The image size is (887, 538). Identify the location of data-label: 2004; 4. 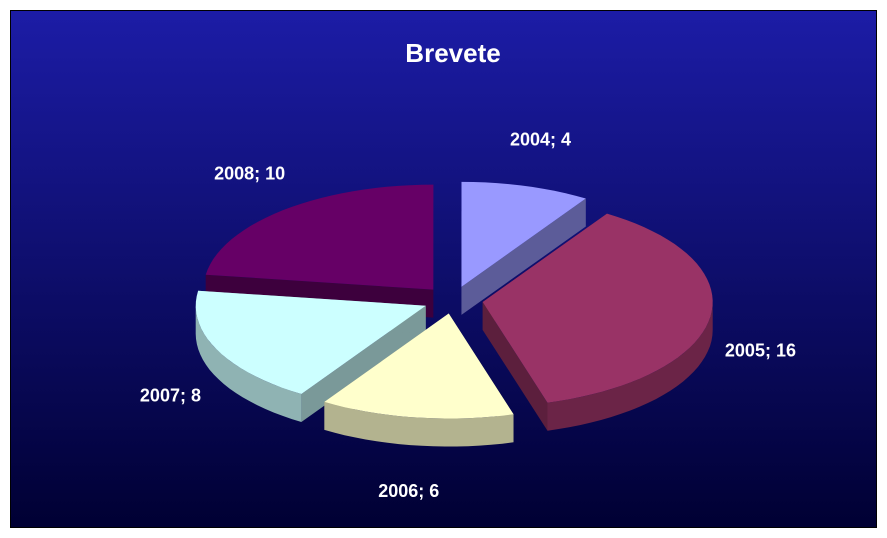
(540, 140).